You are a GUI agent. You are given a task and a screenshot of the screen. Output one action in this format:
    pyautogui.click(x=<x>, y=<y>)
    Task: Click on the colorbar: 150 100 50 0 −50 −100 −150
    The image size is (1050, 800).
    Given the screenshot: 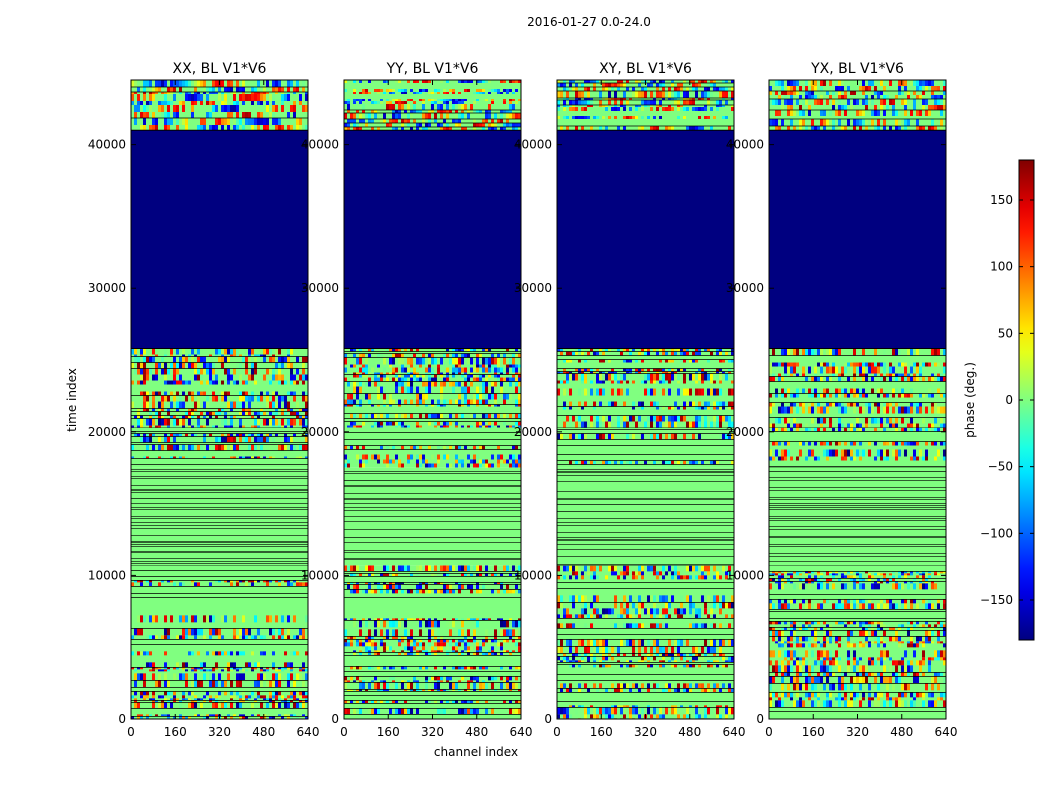 What is the action you would take?
    pyautogui.click(x=1007, y=400)
    